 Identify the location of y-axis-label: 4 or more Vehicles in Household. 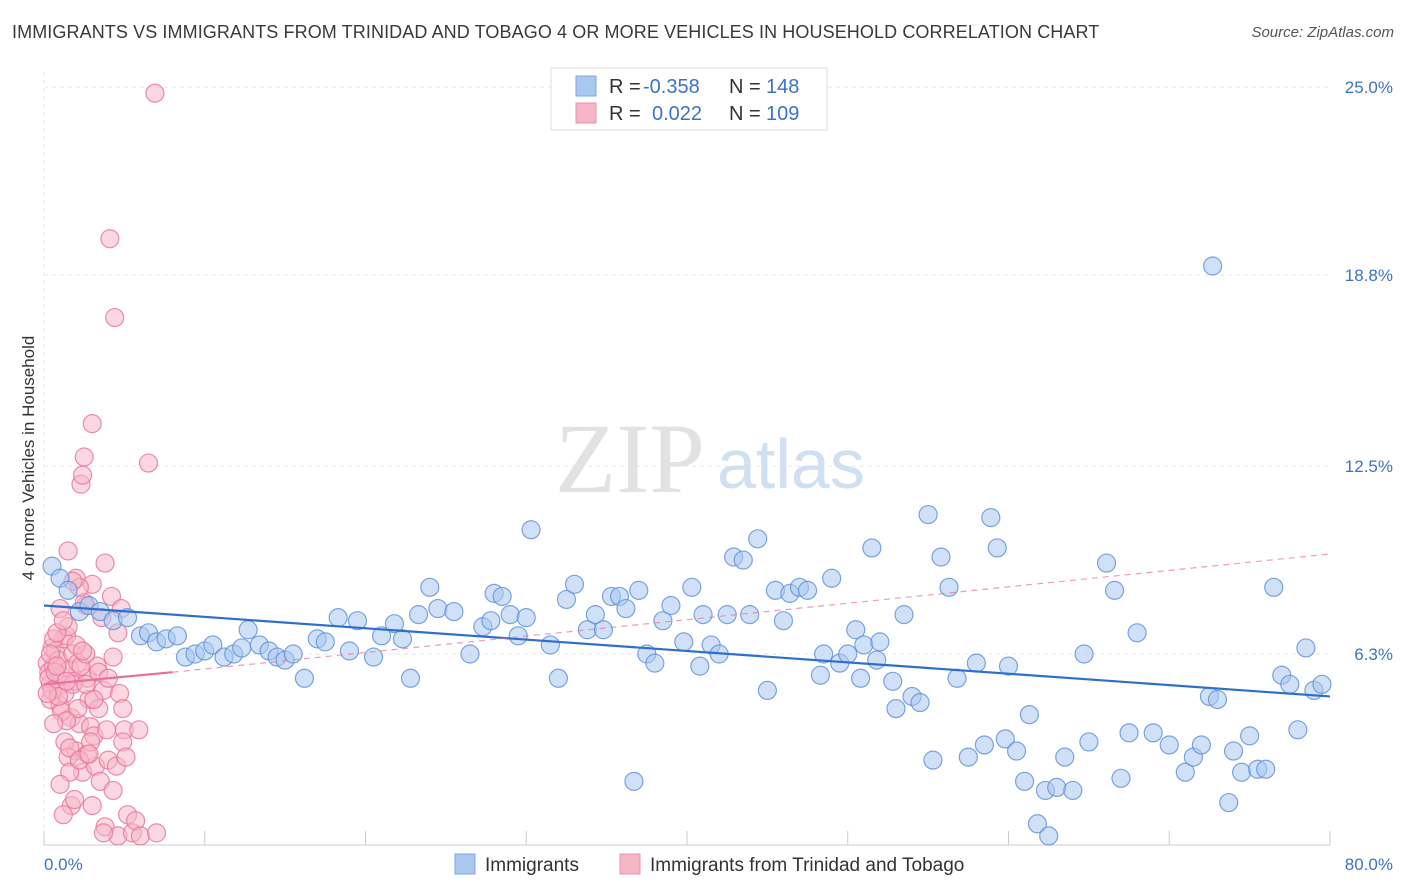
(28, 458).